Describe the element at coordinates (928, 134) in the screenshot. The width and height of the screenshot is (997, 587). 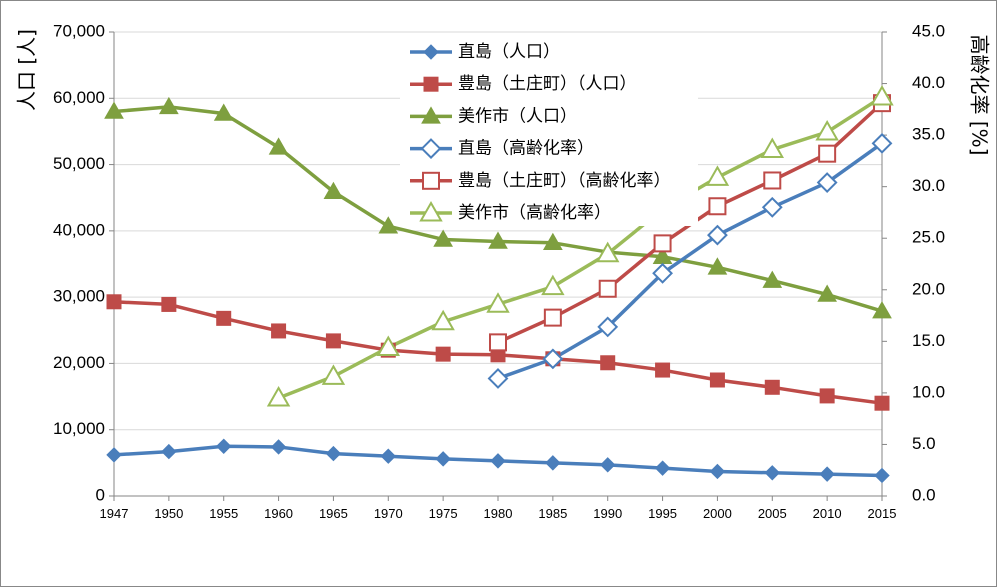
I see `y-right-tick-label: 35.0` at that location.